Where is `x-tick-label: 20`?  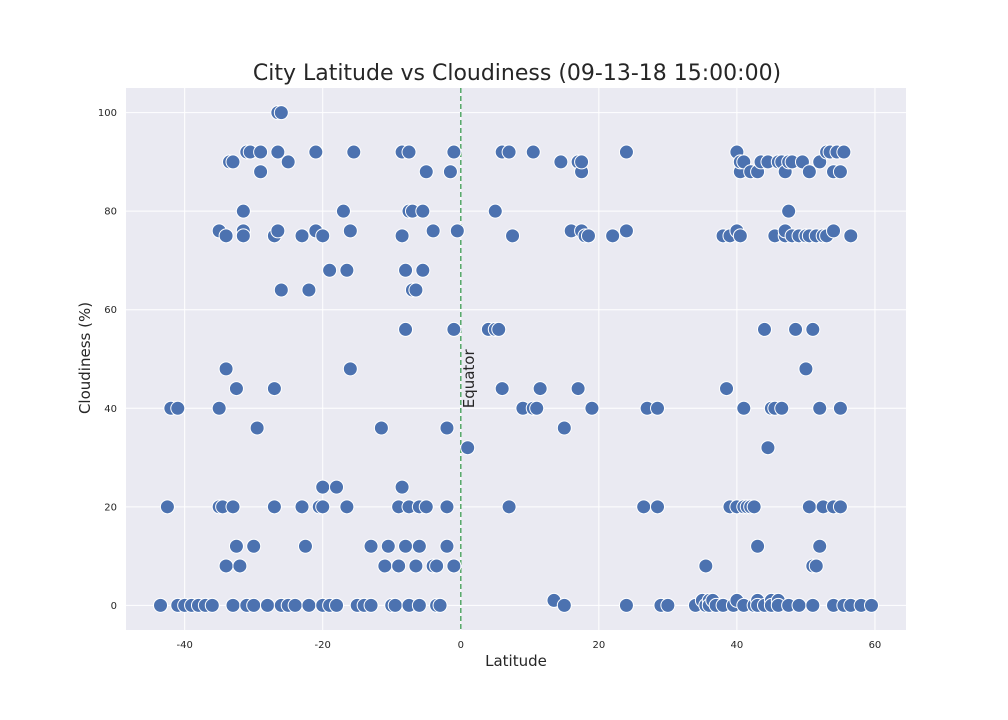 x-tick-label: 20 is located at coordinates (598, 645).